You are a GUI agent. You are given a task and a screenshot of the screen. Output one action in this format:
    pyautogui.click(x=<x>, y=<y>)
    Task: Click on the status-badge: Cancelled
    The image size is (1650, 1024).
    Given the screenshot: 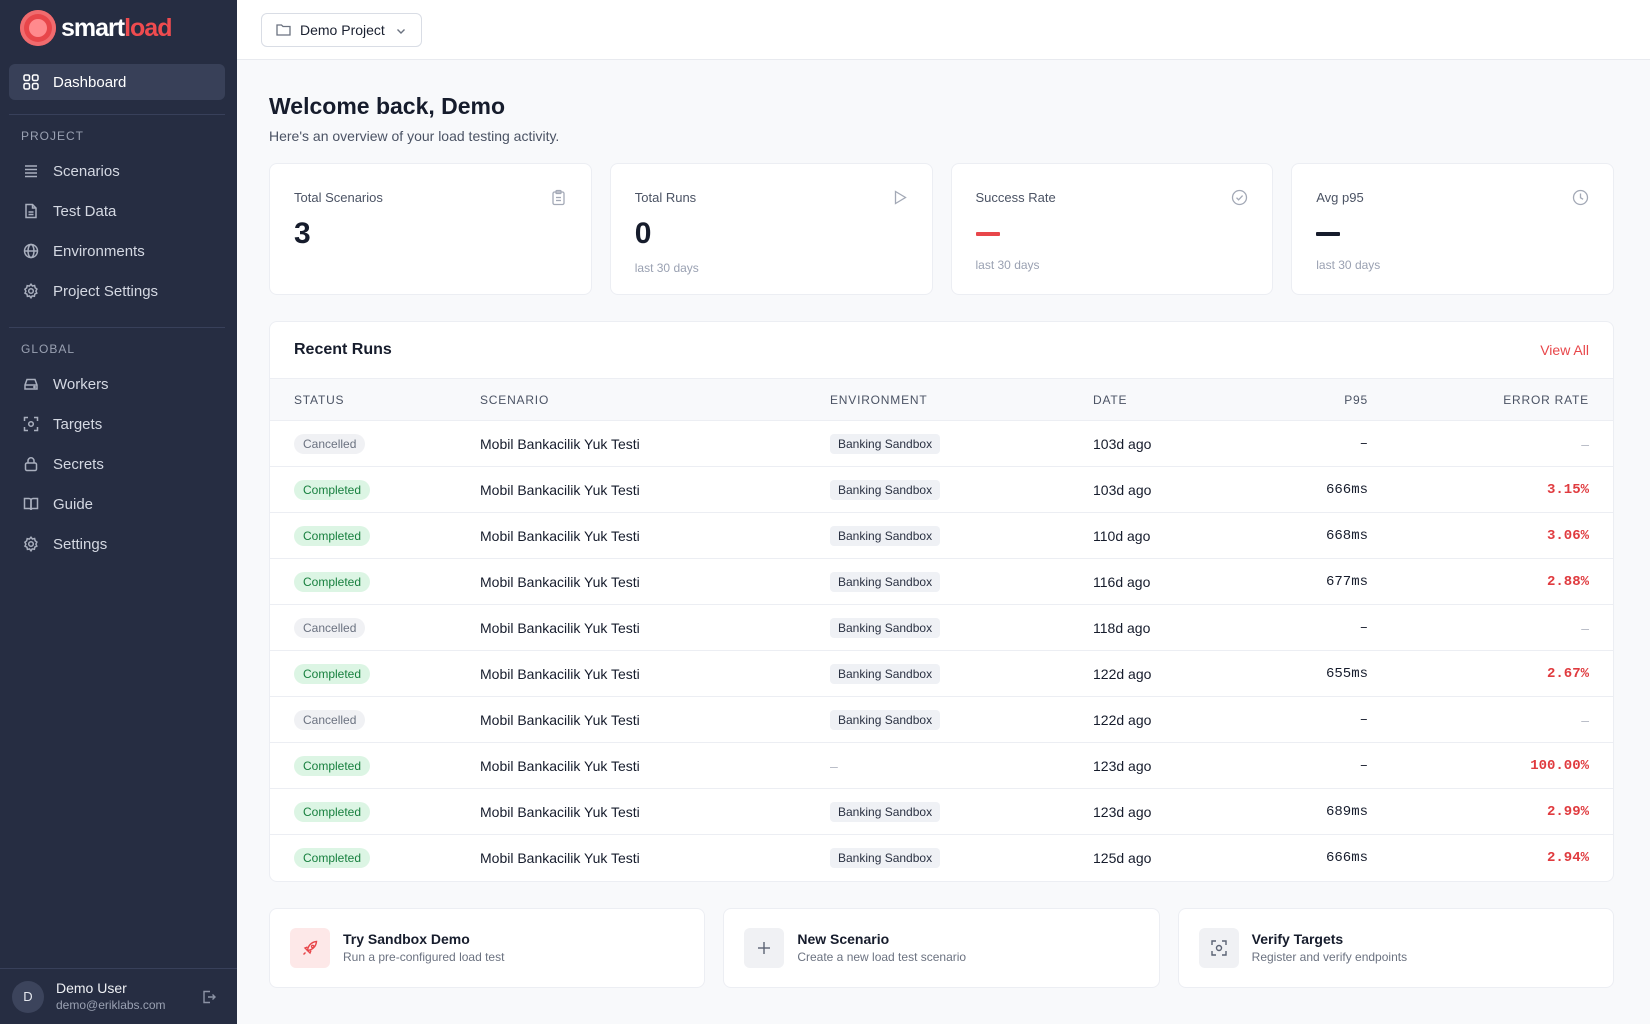 What is the action you would take?
    pyautogui.click(x=330, y=443)
    